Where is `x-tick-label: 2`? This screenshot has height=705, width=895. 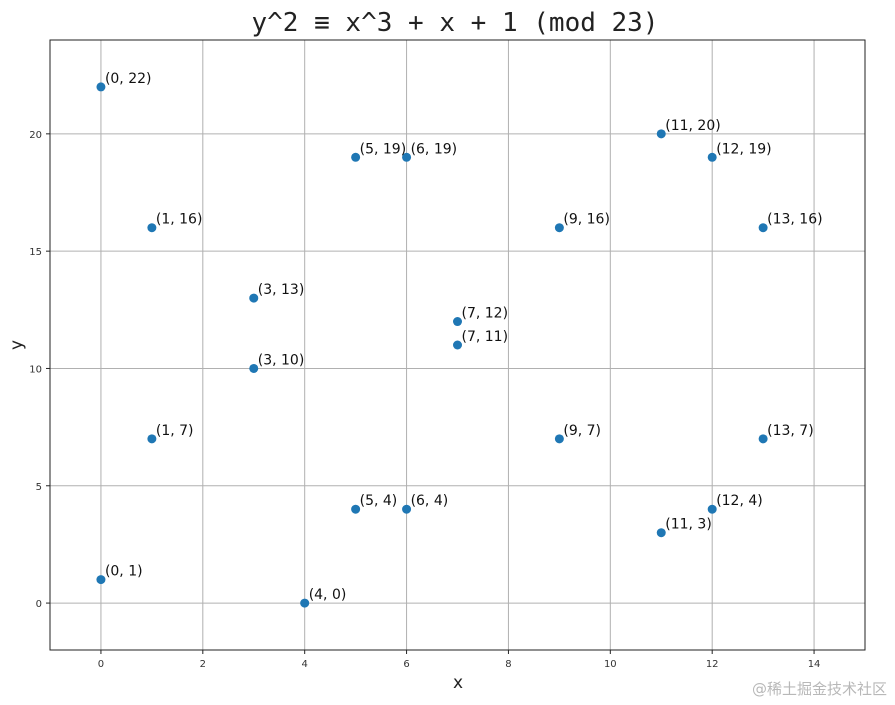 x-tick-label: 2 is located at coordinates (203, 664).